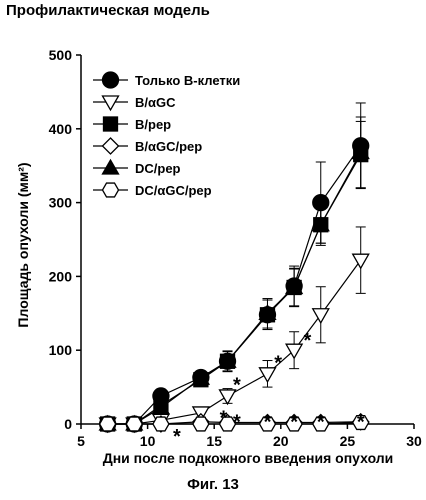  I want to click on legend-entry: B/pep, so click(132, 124).